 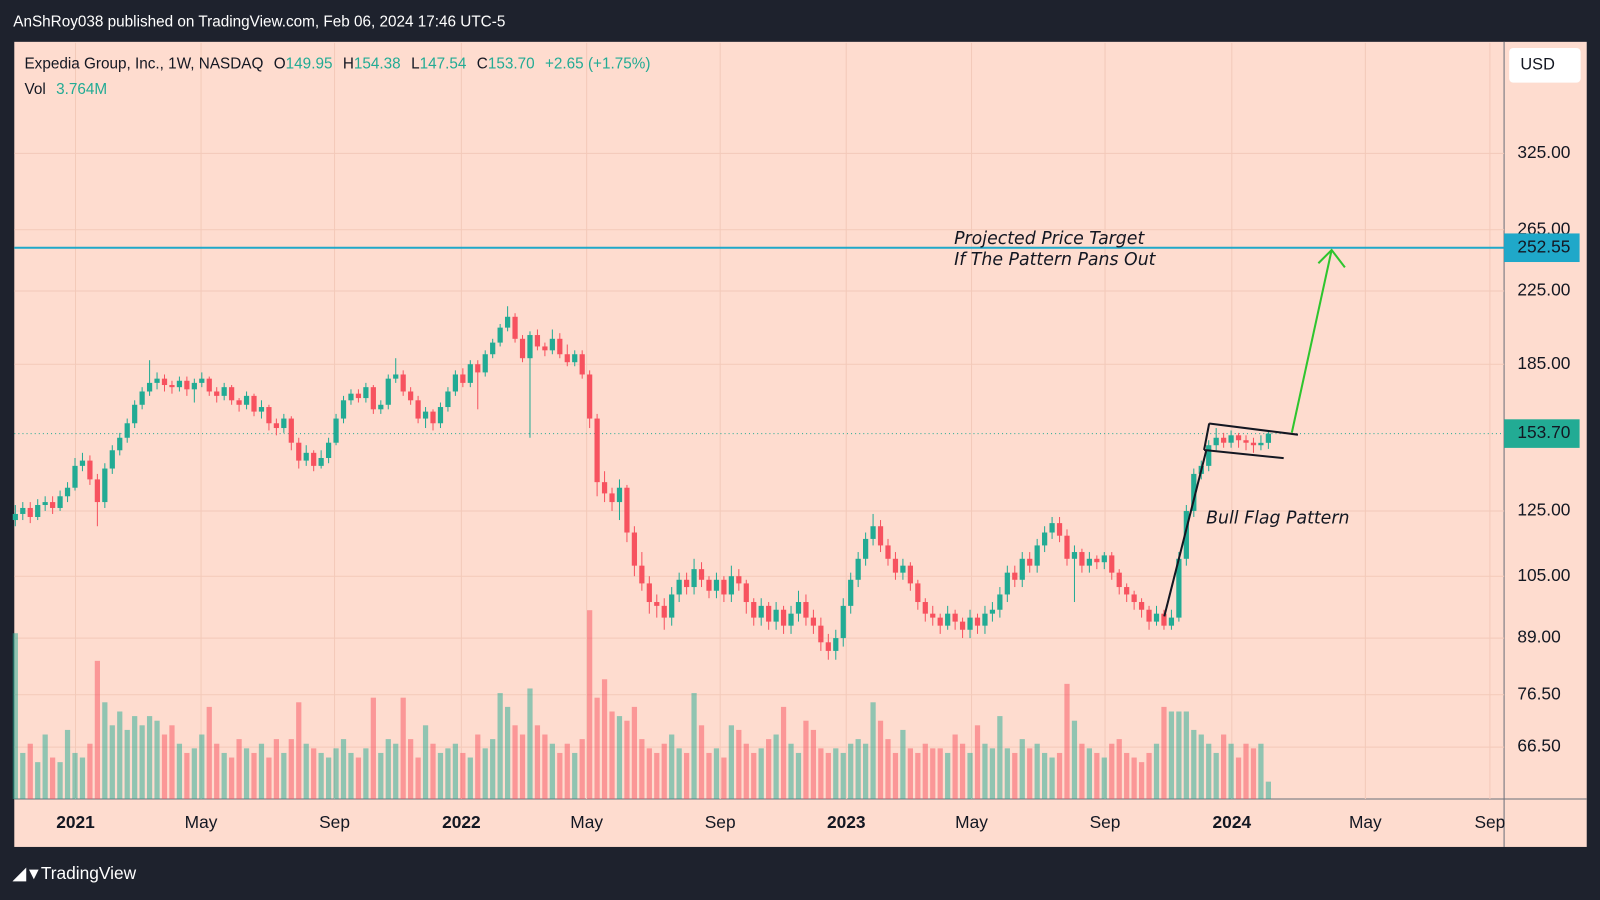 I want to click on y-tick-label: 185.00, so click(x=1543, y=363).